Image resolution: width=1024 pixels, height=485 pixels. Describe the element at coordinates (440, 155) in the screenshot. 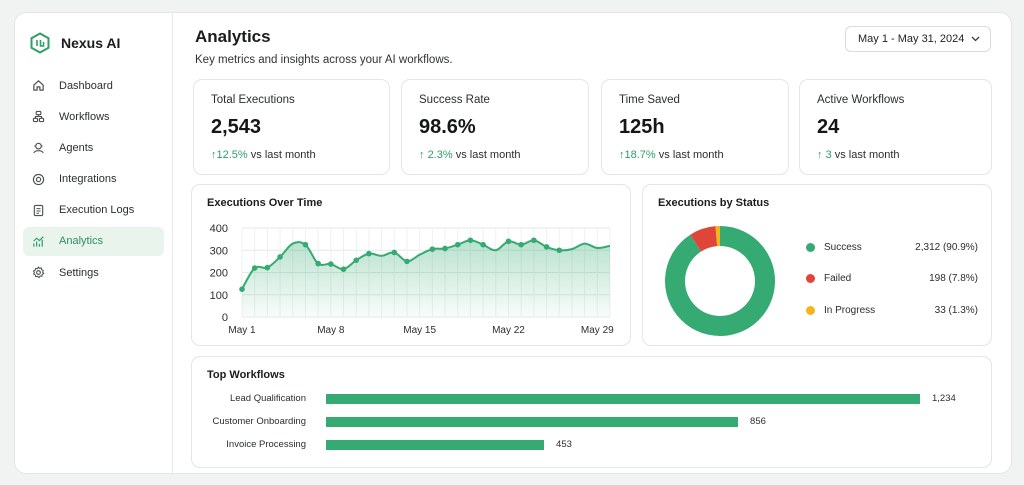

I see `kpi-delta-value: 2.3%` at that location.